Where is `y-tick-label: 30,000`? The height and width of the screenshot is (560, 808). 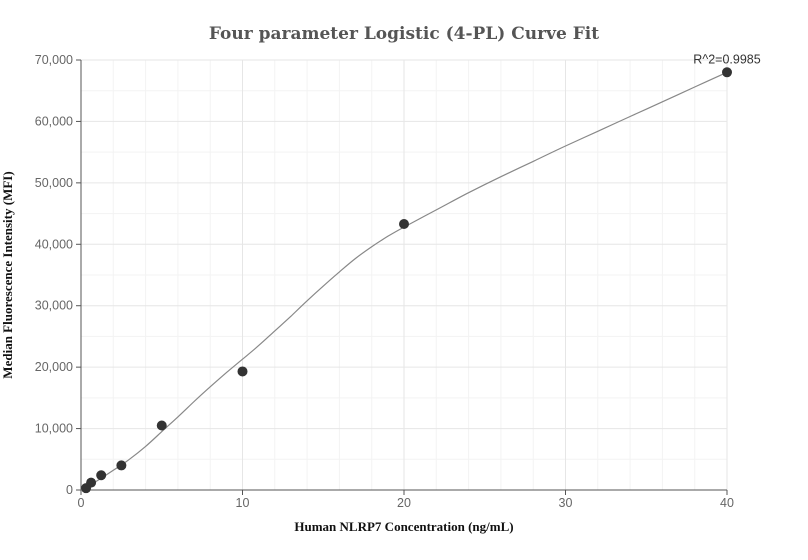
y-tick-label: 30,000 is located at coordinates (54, 306).